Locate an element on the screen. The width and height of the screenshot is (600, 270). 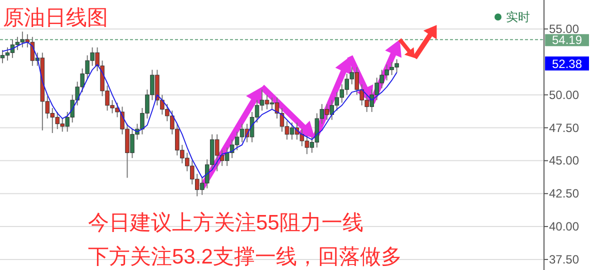
annotation: 下方关注53.2支撑一线，回落做多 is located at coordinates (245, 257).